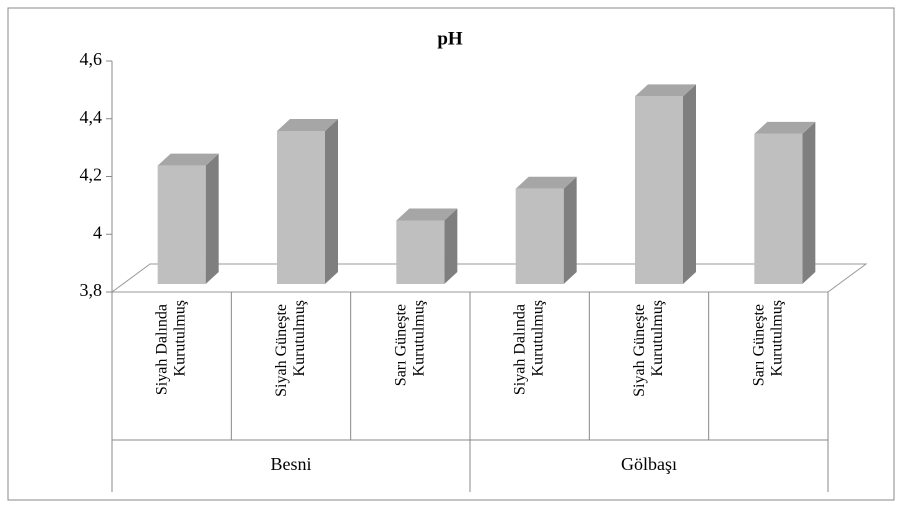  What do you see at coordinates (91, 290) in the screenshot?
I see `y-tick-label: 3,8` at bounding box center [91, 290].